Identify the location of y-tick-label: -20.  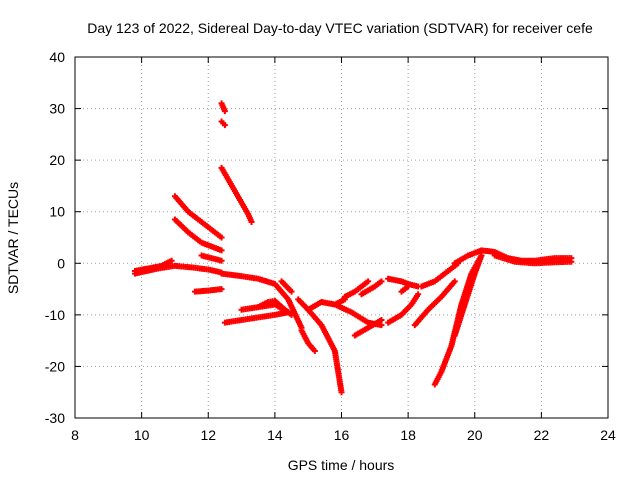
(55, 366).